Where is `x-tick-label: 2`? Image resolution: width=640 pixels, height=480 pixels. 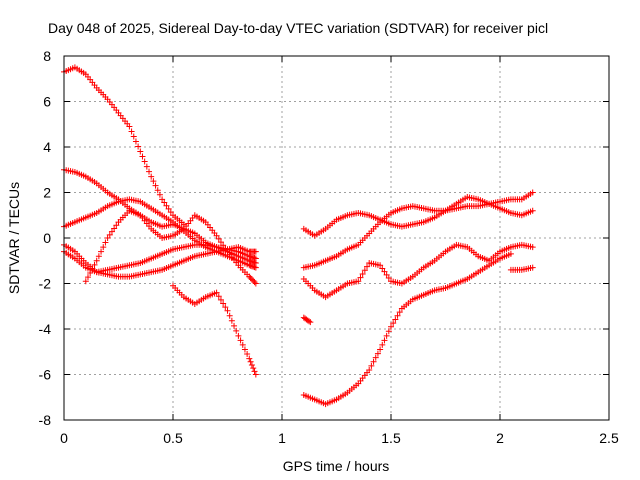
x-tick-label: 2 is located at coordinates (500, 438).